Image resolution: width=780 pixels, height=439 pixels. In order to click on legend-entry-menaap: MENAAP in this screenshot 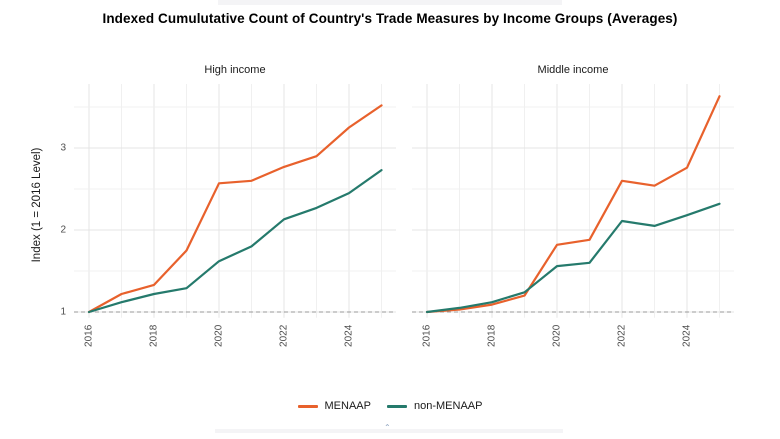, I will do `click(334, 406)`.